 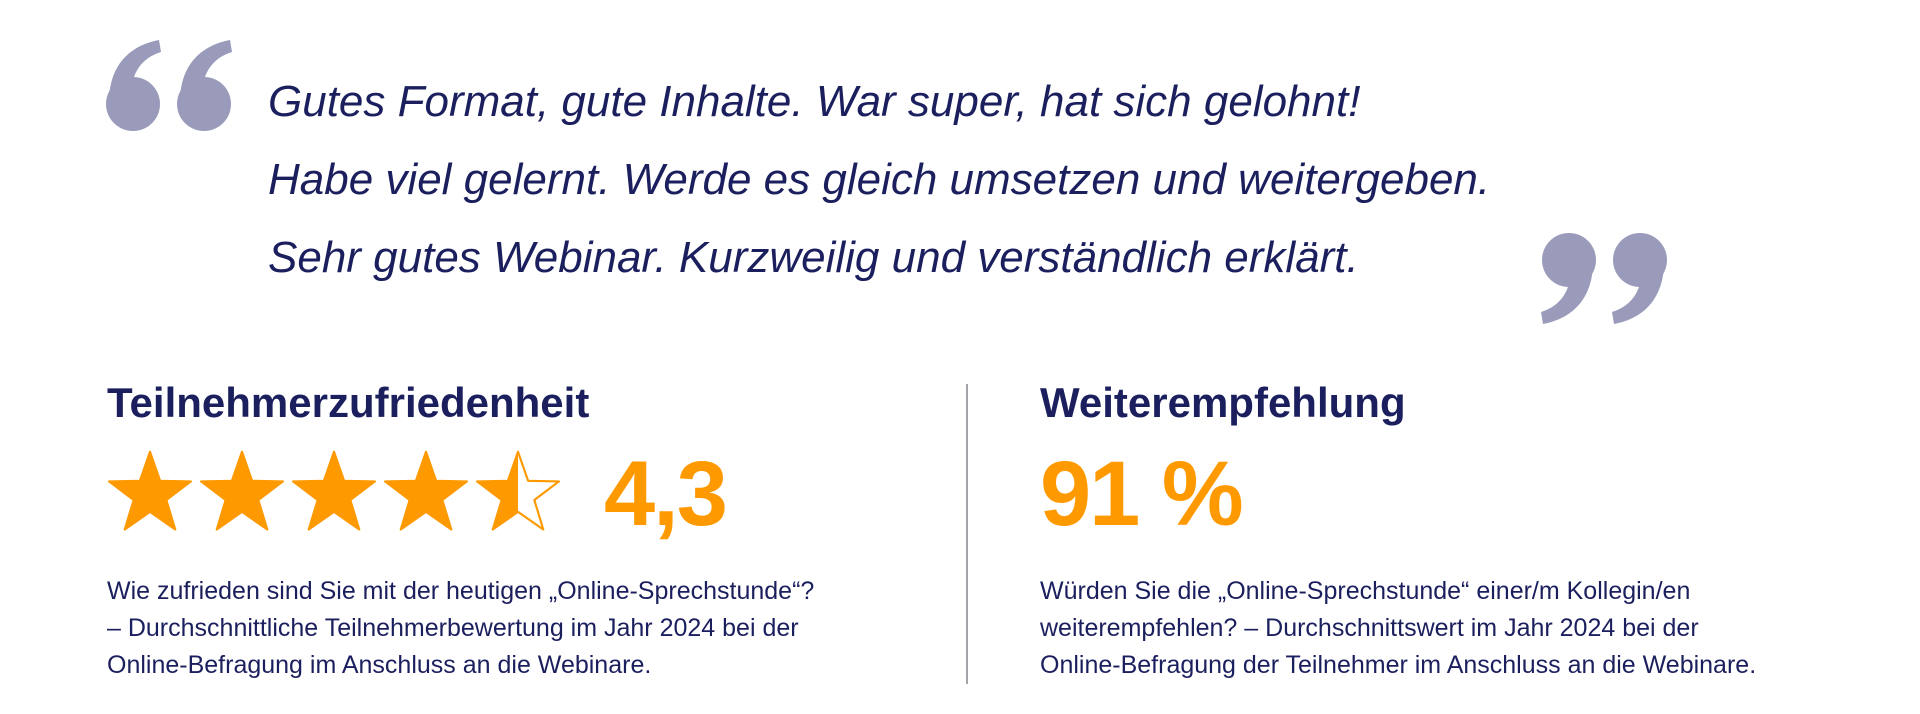 I want to click on close-quote-icon, so click(x=1603, y=278).